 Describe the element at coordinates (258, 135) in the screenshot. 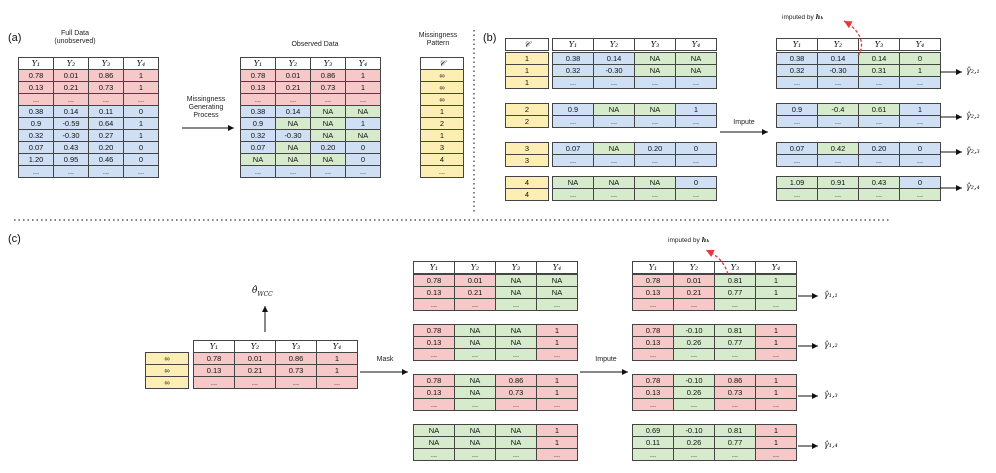

I see `table-cell: 0.32` at that location.